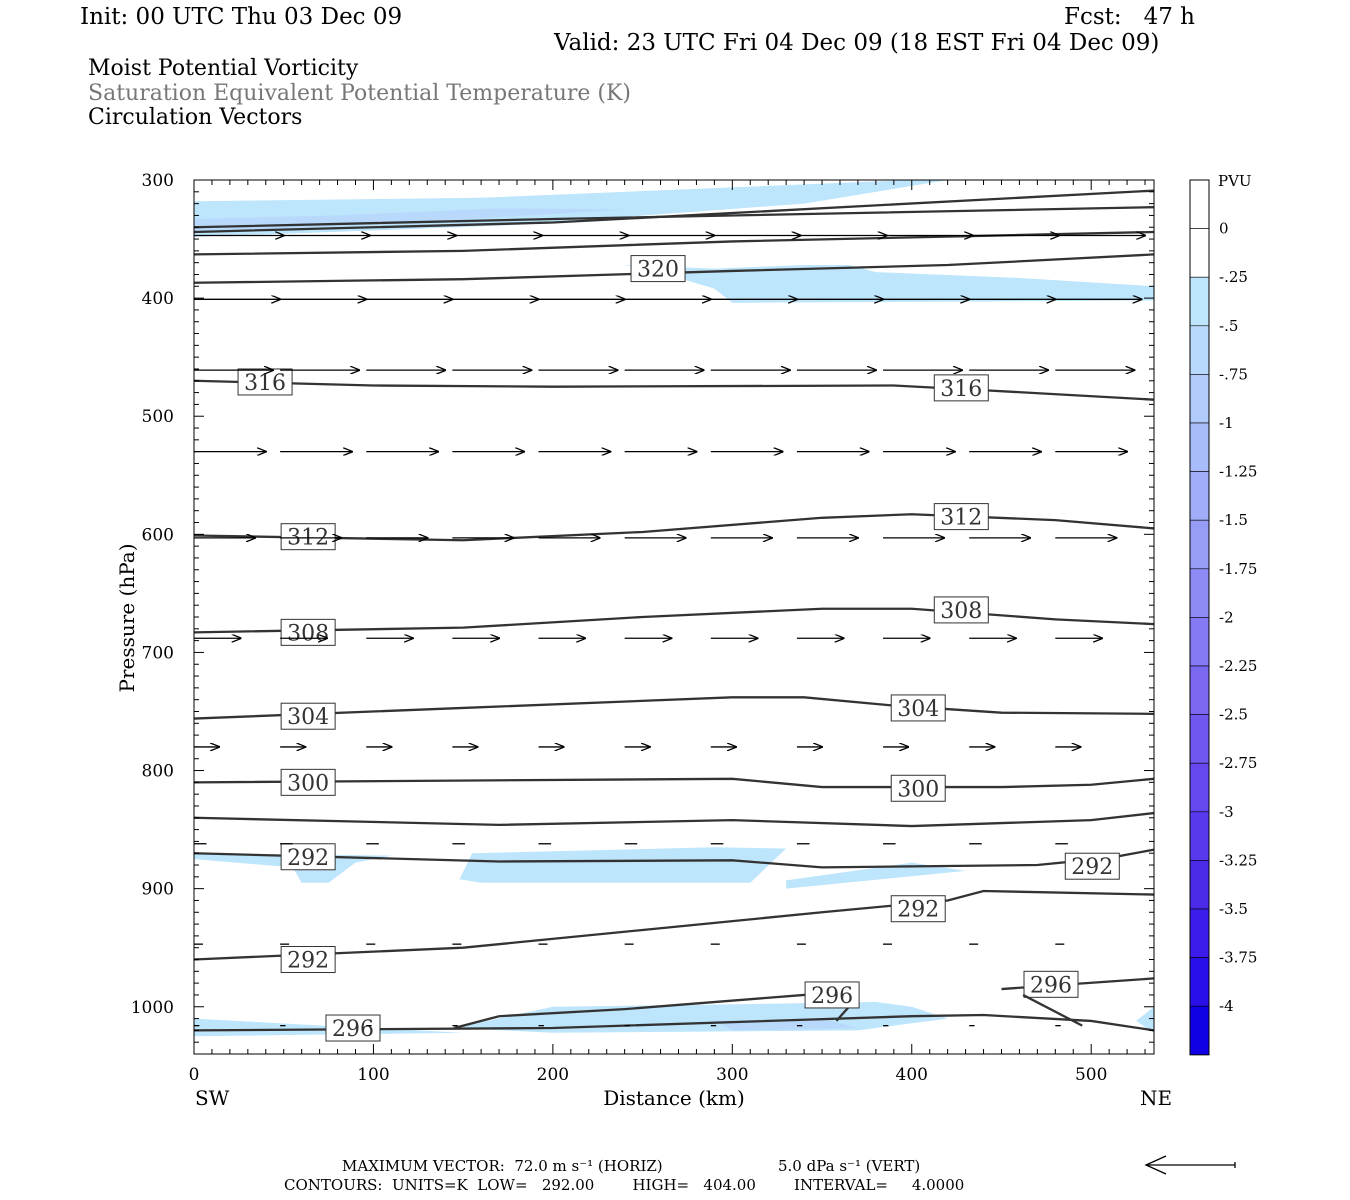 The height and width of the screenshot is (1200, 1350). What do you see at coordinates (918, 789) in the screenshot?
I see `contour-label-13: 300` at bounding box center [918, 789].